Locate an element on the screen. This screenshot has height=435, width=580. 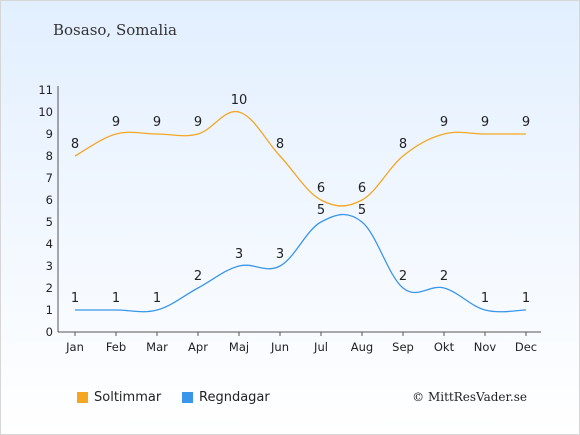
legend-item-regndagar: Regndagar is located at coordinates (226, 397).